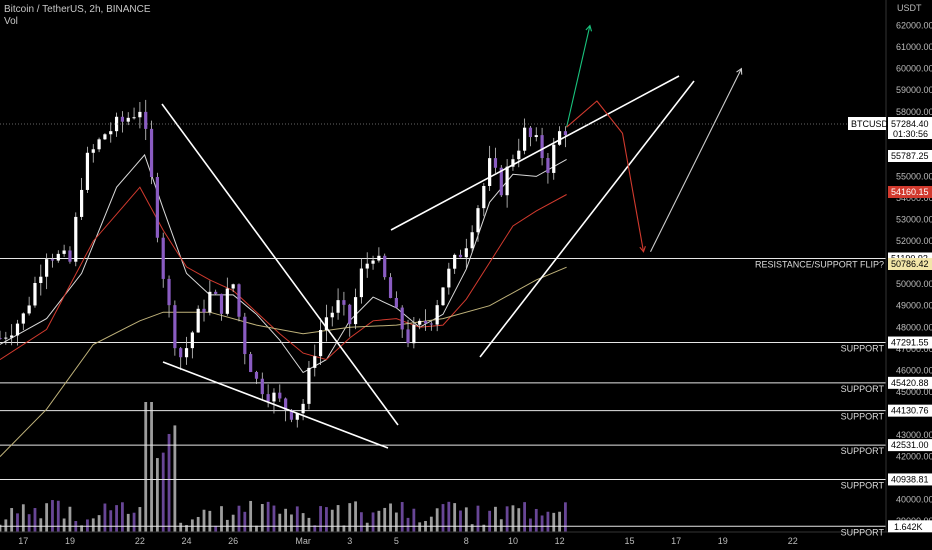 The width and height of the screenshot is (932, 550). What do you see at coordinates (910, 343) in the screenshot?
I see `level-price: 47291.55` at bounding box center [910, 343].